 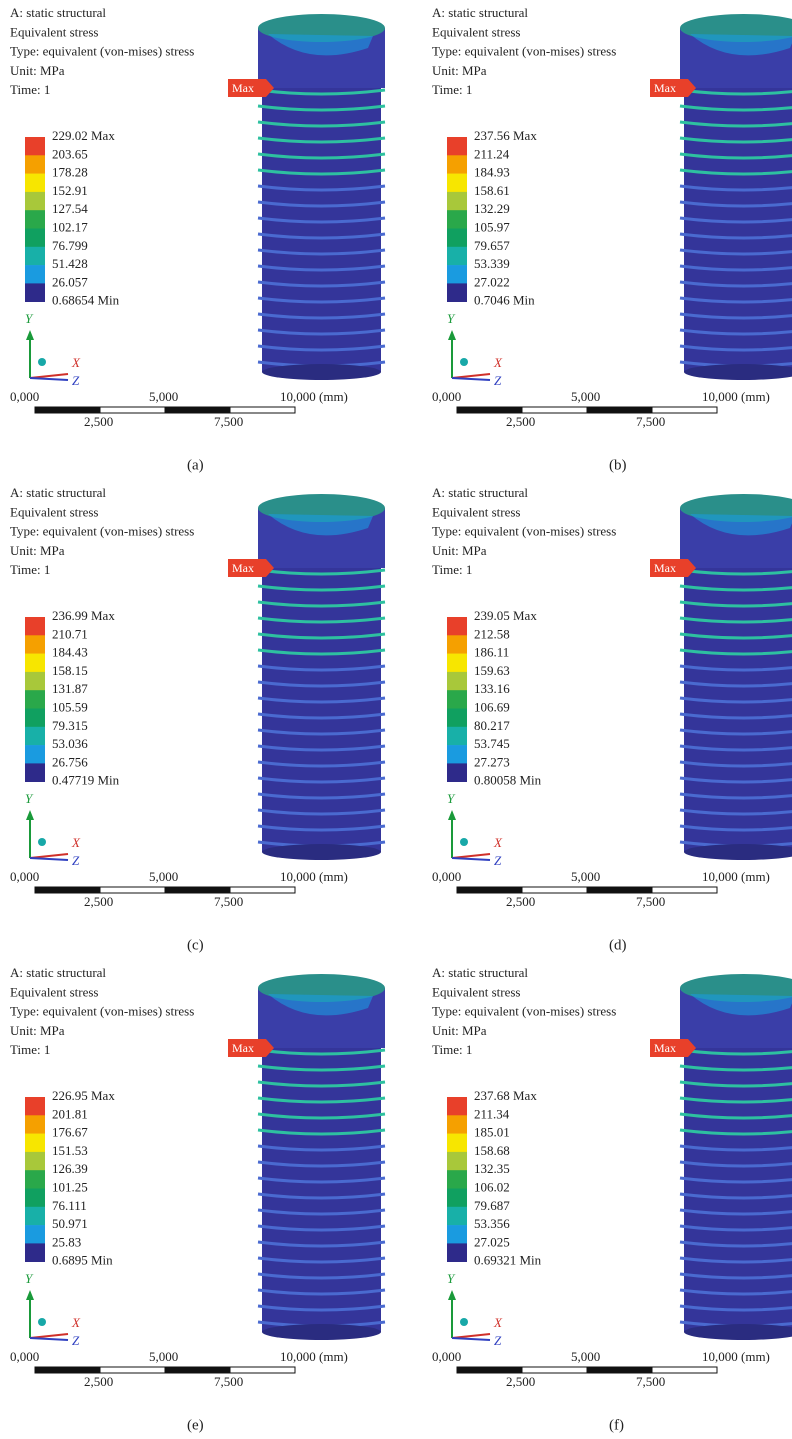 What do you see at coordinates (82, 1260) in the screenshot?
I see `legend-label: 0.6895 Min` at bounding box center [82, 1260].